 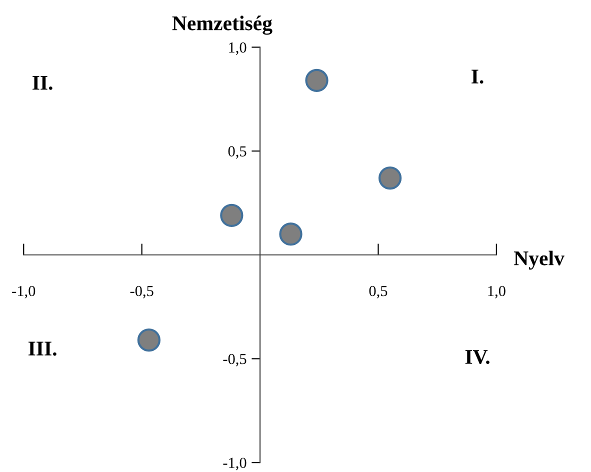 What do you see at coordinates (234, 360) in the screenshot?
I see `y-tick-label: -0,5` at bounding box center [234, 360].